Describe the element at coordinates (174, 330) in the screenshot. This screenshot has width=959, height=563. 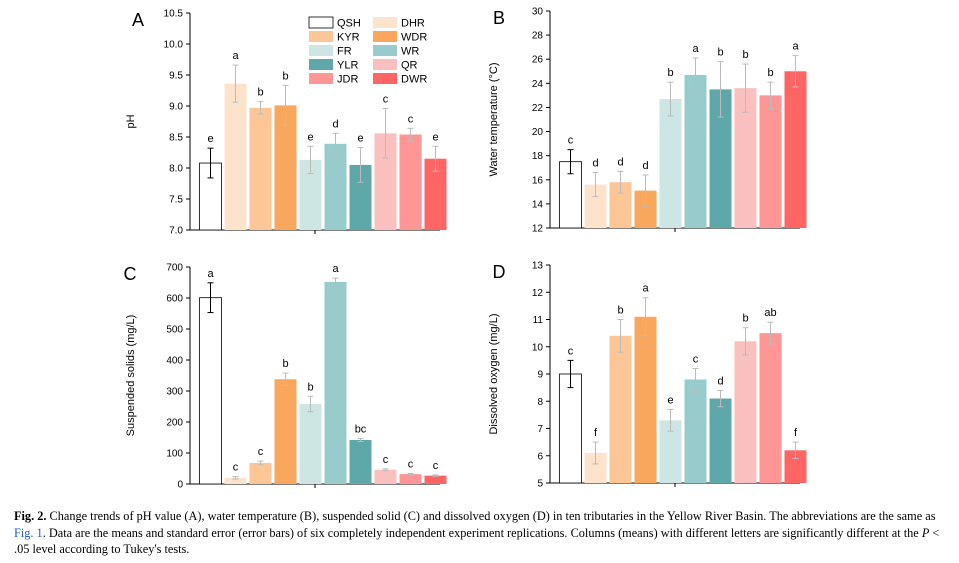
I see `y-tick-label: 500` at that location.